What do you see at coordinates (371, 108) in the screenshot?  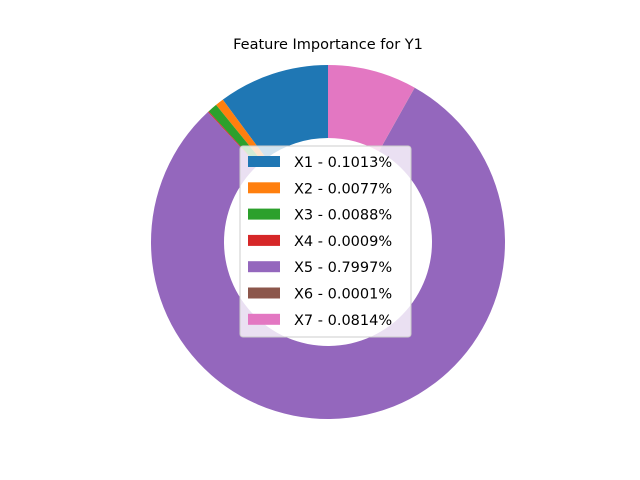 I see `donut-slice-x7` at bounding box center [371, 108].